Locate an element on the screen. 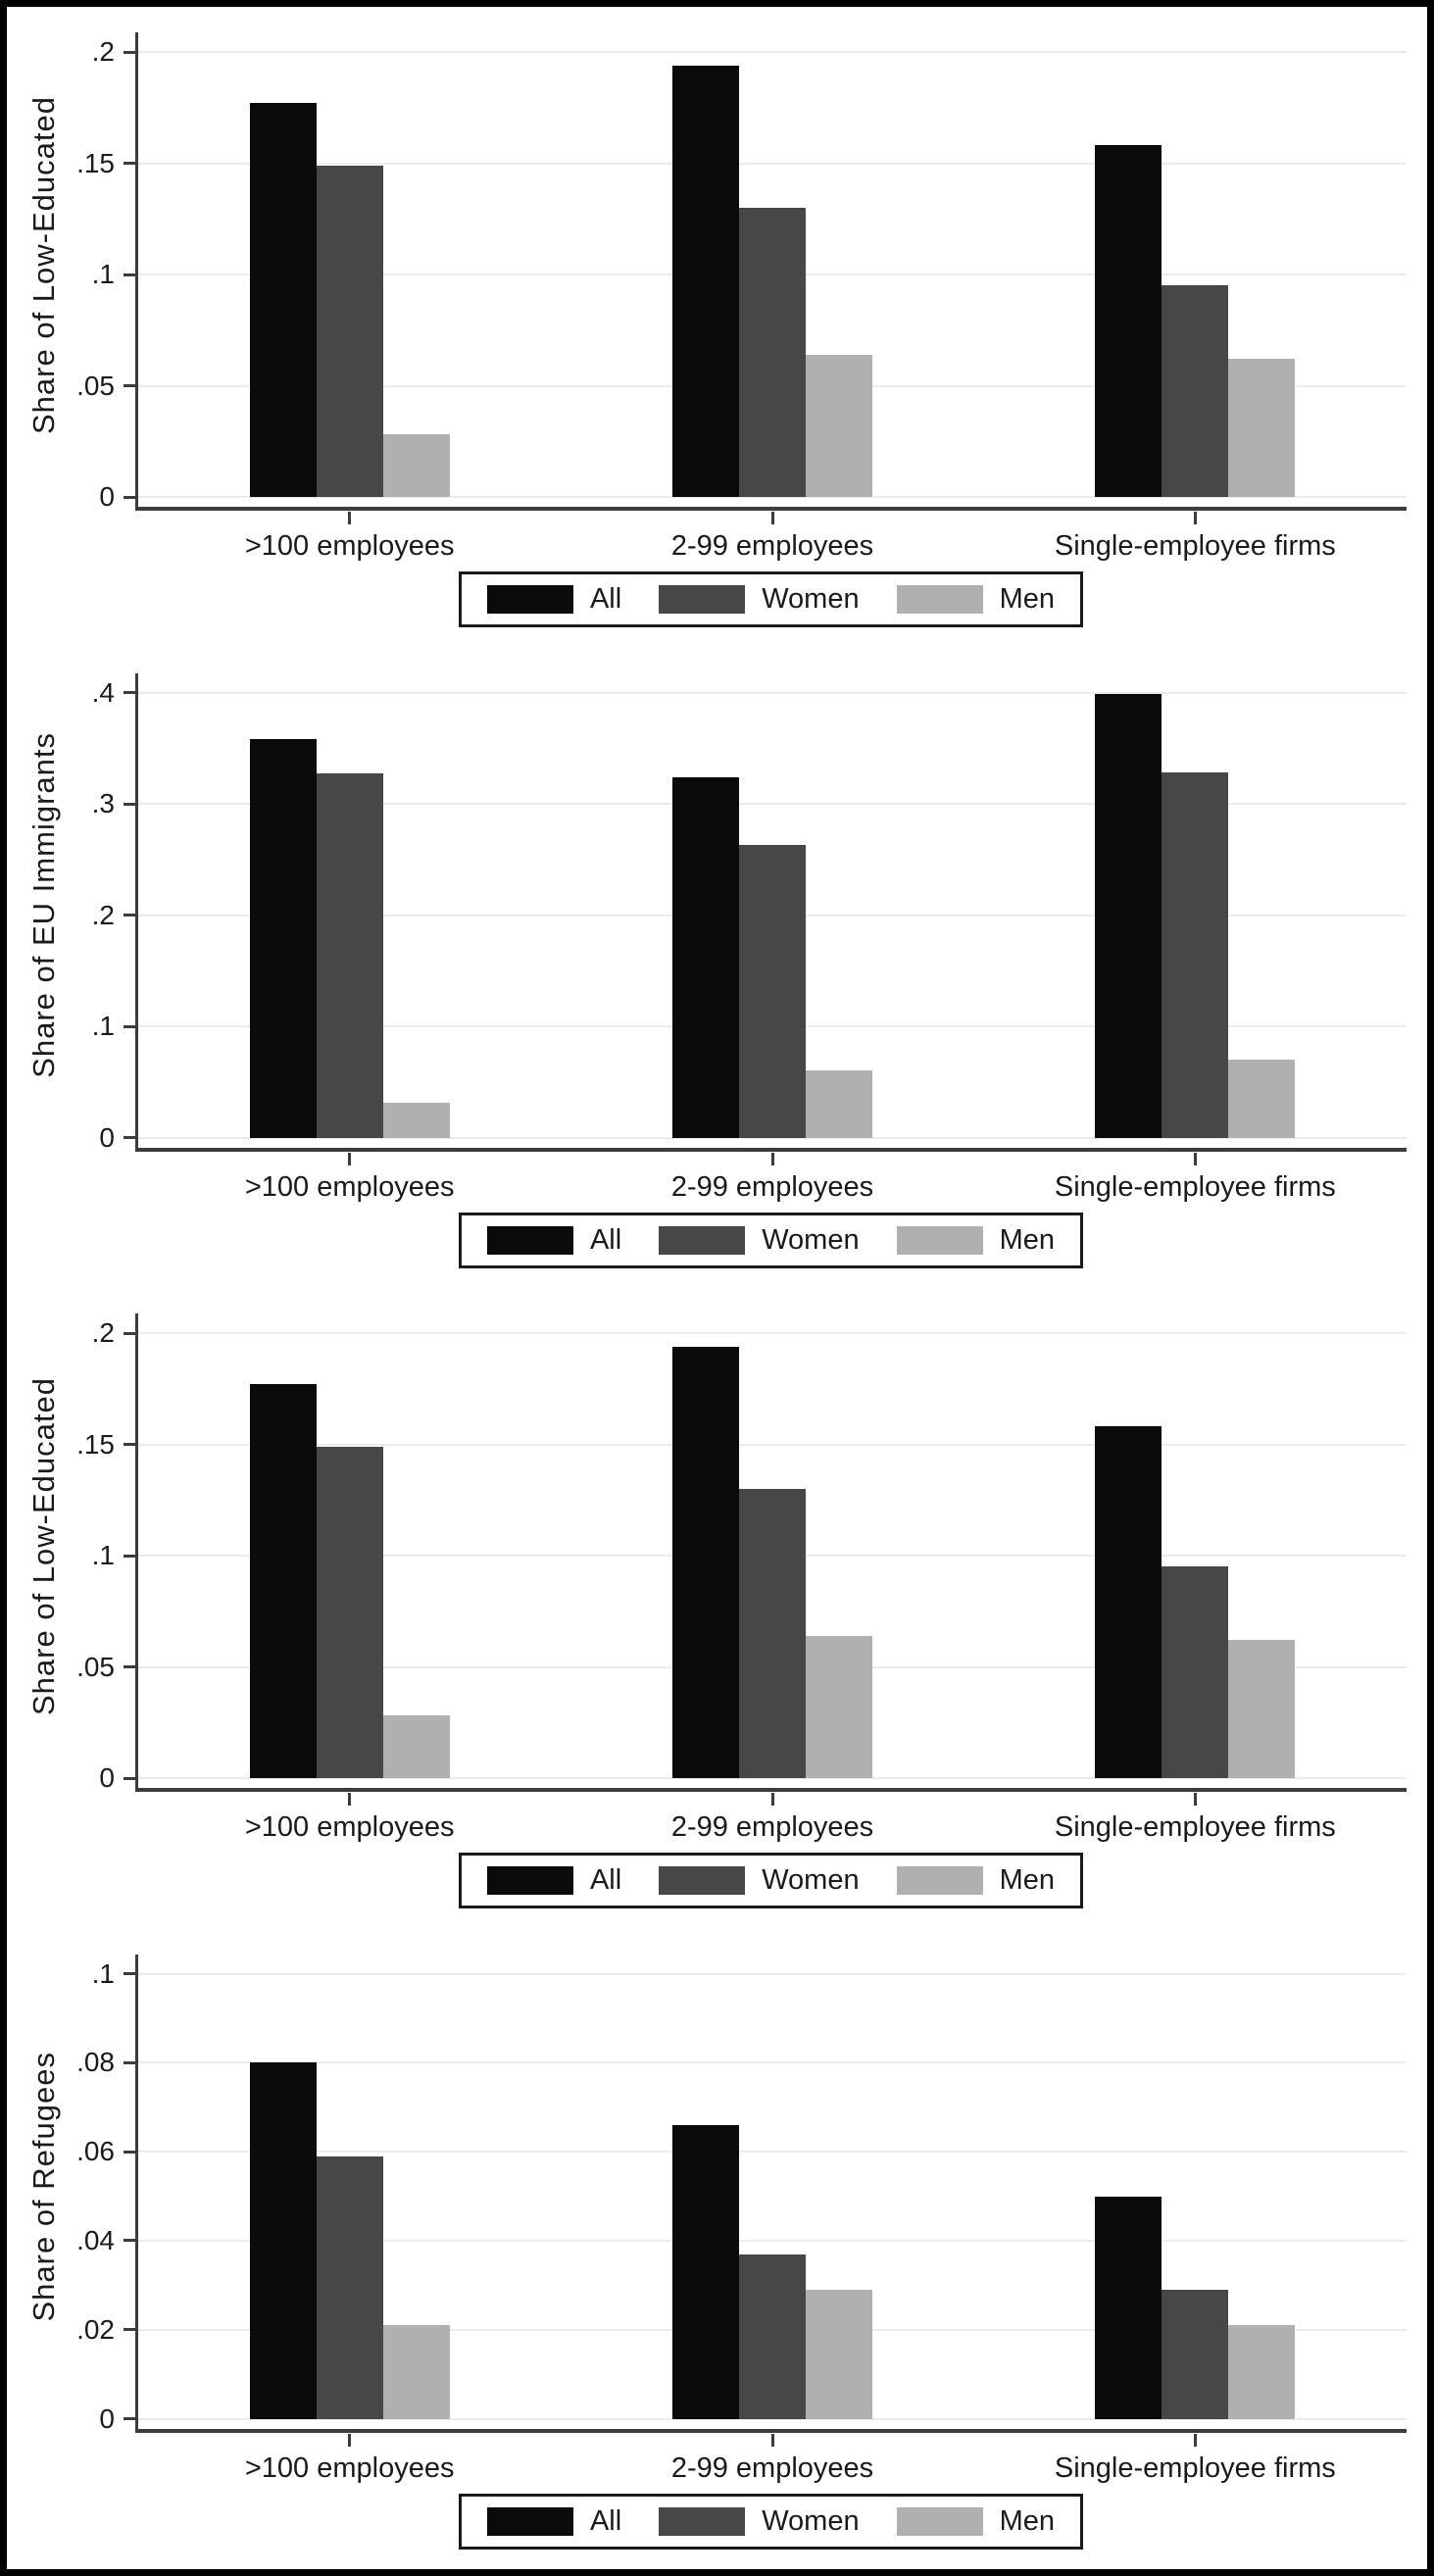  y-tick-label: .04 is located at coordinates (96, 2239).